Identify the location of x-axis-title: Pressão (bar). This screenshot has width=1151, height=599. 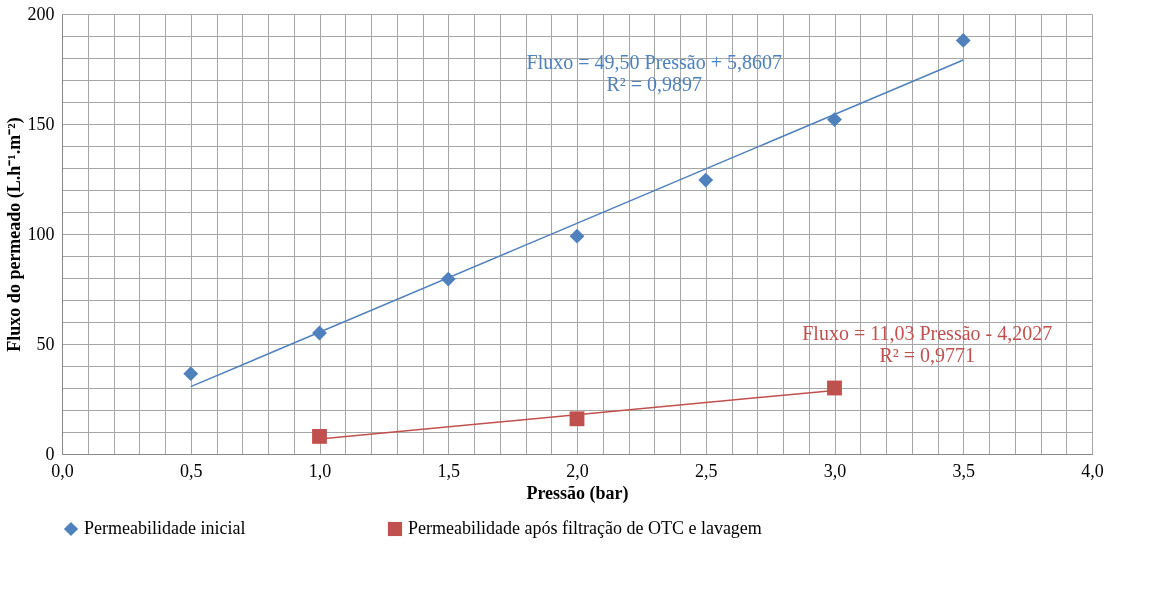
(577, 493).